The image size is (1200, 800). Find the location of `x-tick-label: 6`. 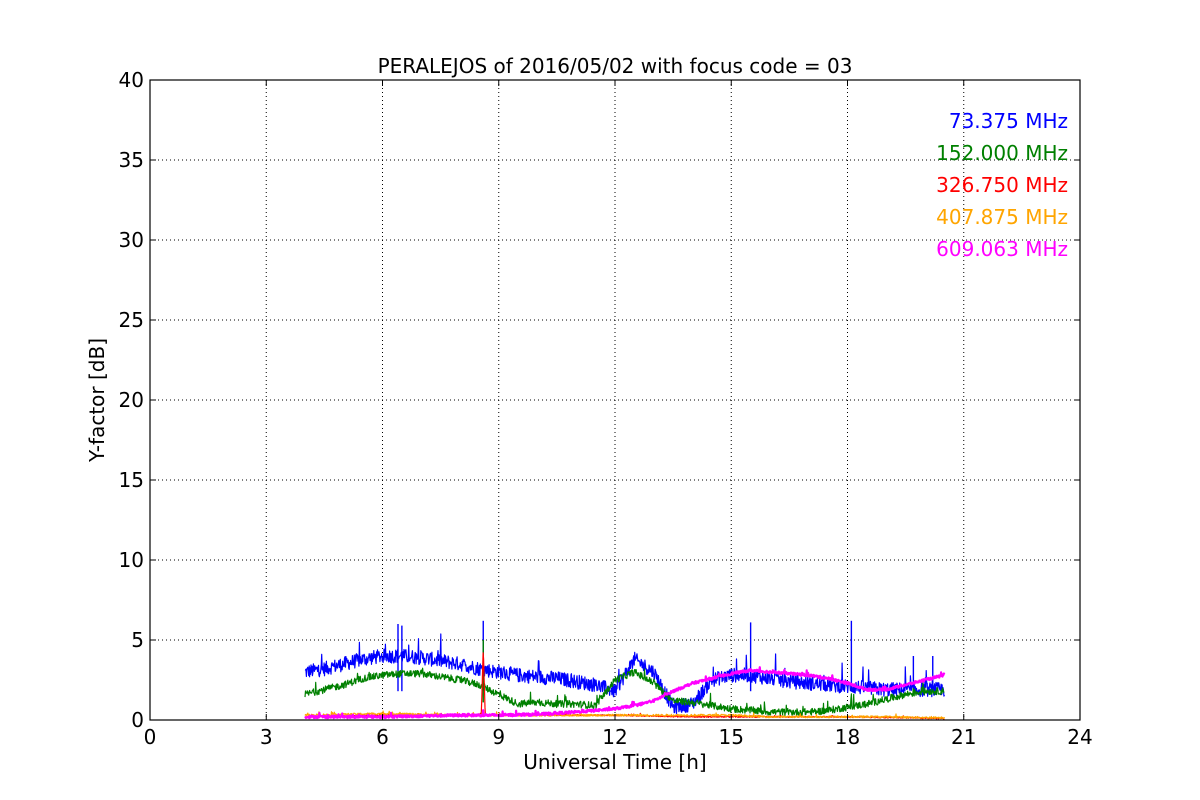

x-tick-label: 6 is located at coordinates (382, 737).